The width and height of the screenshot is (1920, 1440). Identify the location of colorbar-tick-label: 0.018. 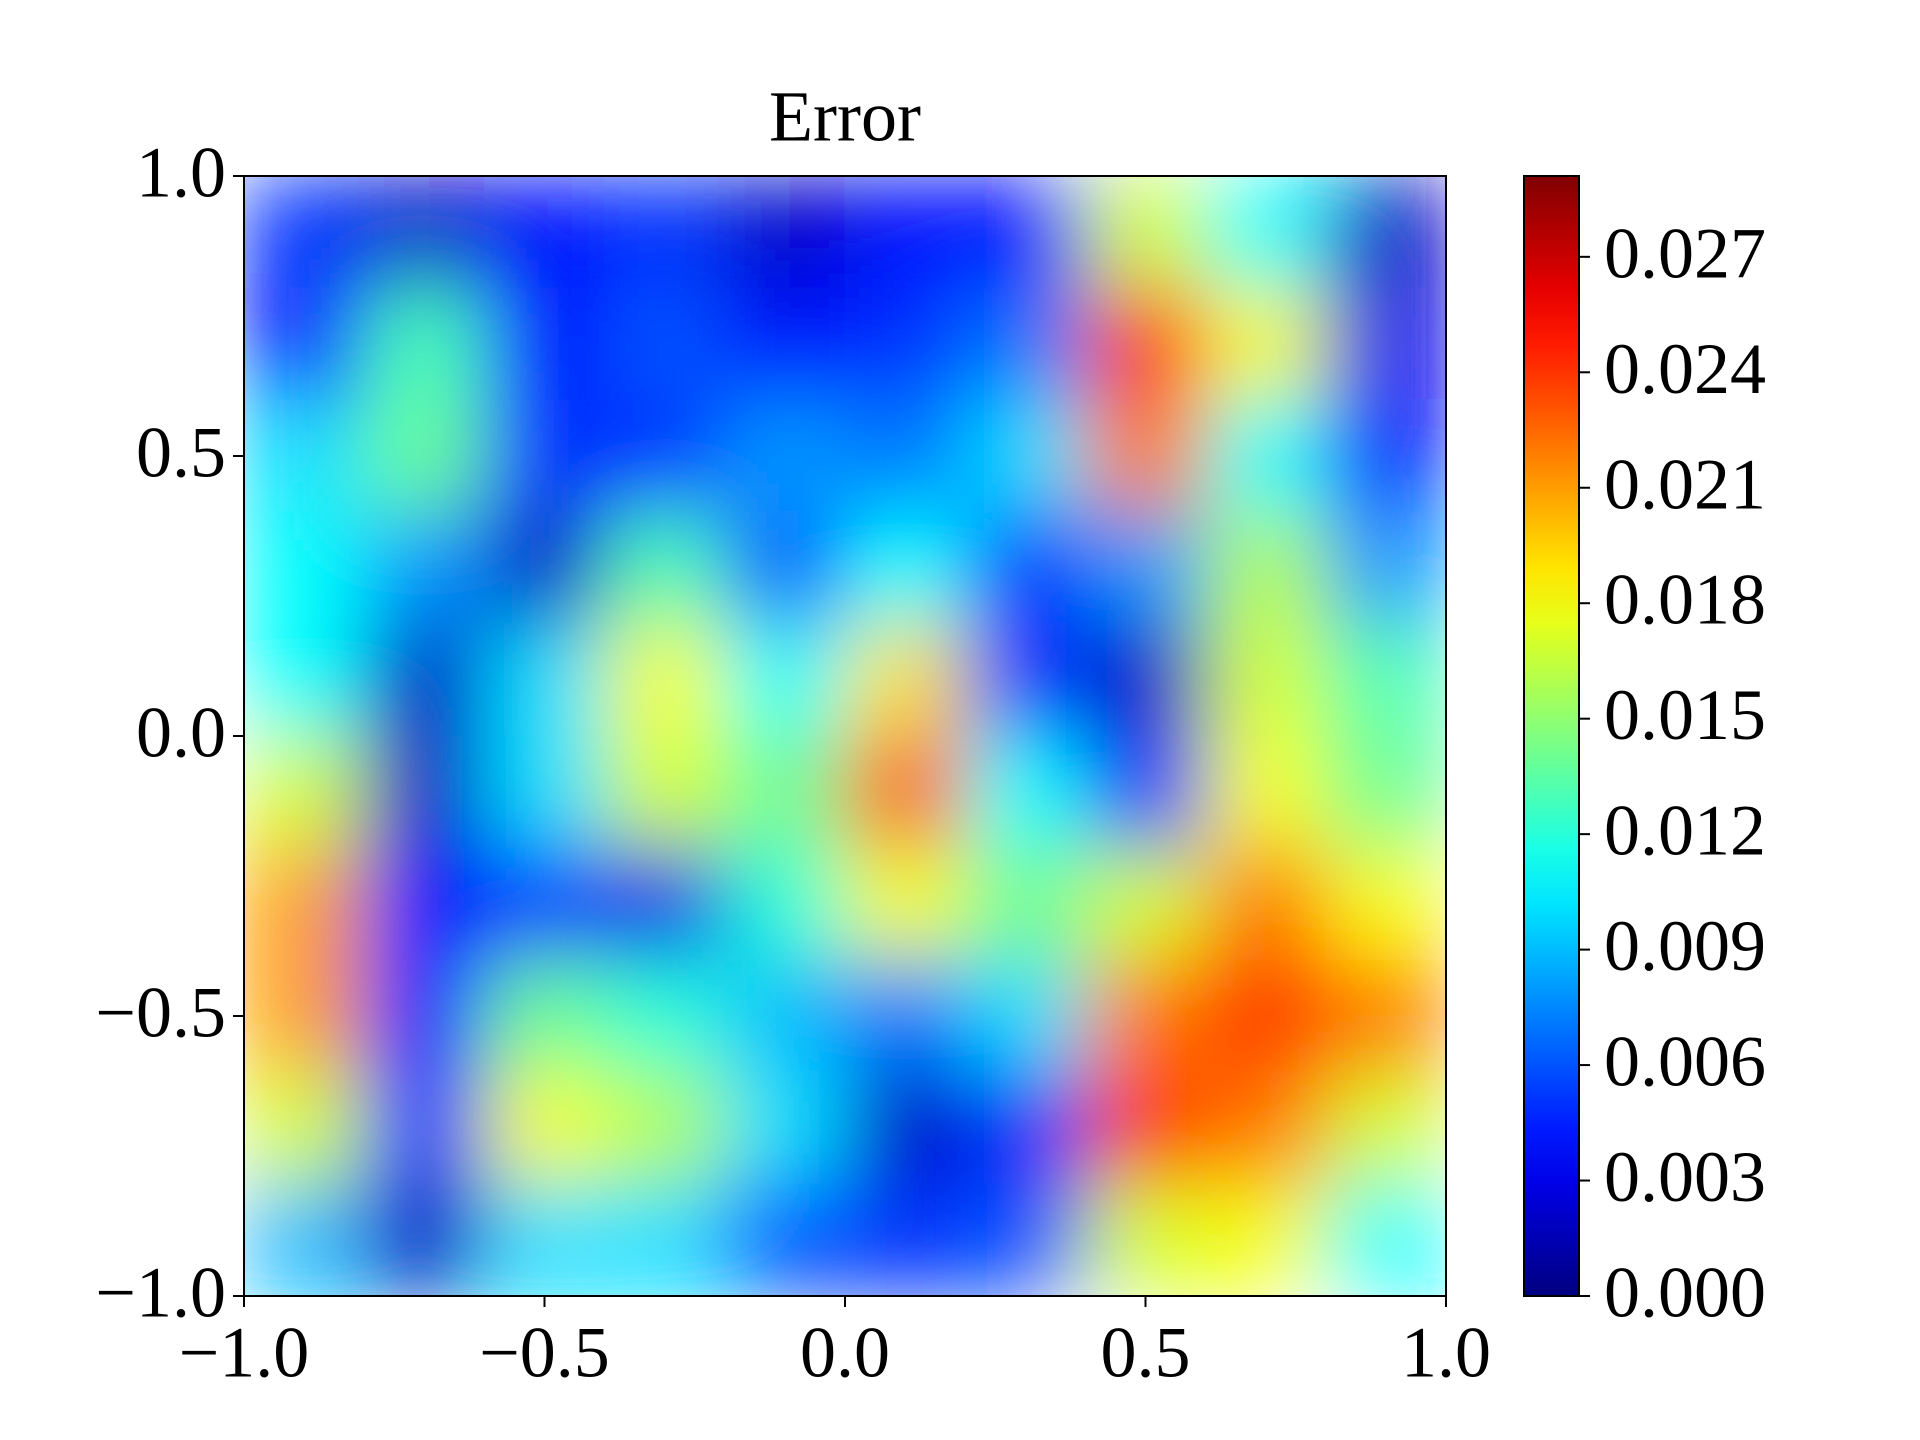
(1685, 600).